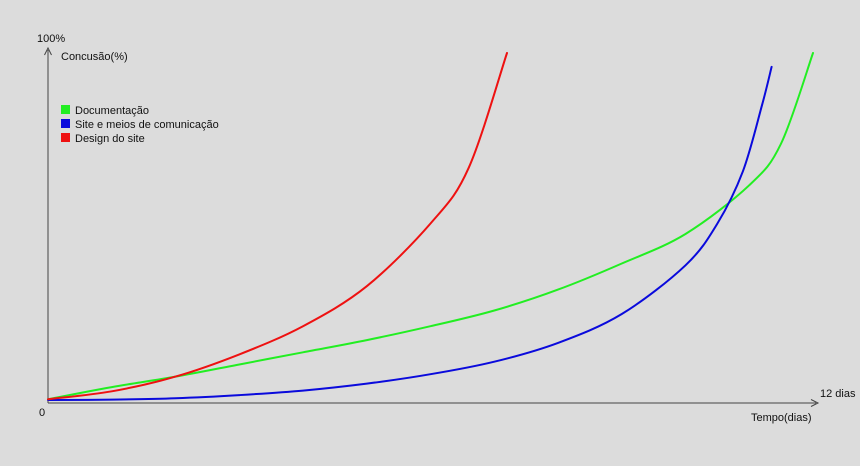  Describe the element at coordinates (838, 394) in the screenshot. I see `x-max-label: 12 dias` at that location.